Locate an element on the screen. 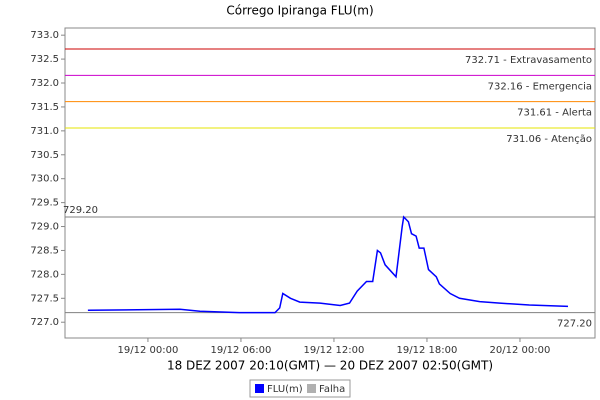 Image resolution: width=600 pixels, height=400 pixels. chart-title: Córrego Ipiranga FLU(m) is located at coordinates (299, 11).